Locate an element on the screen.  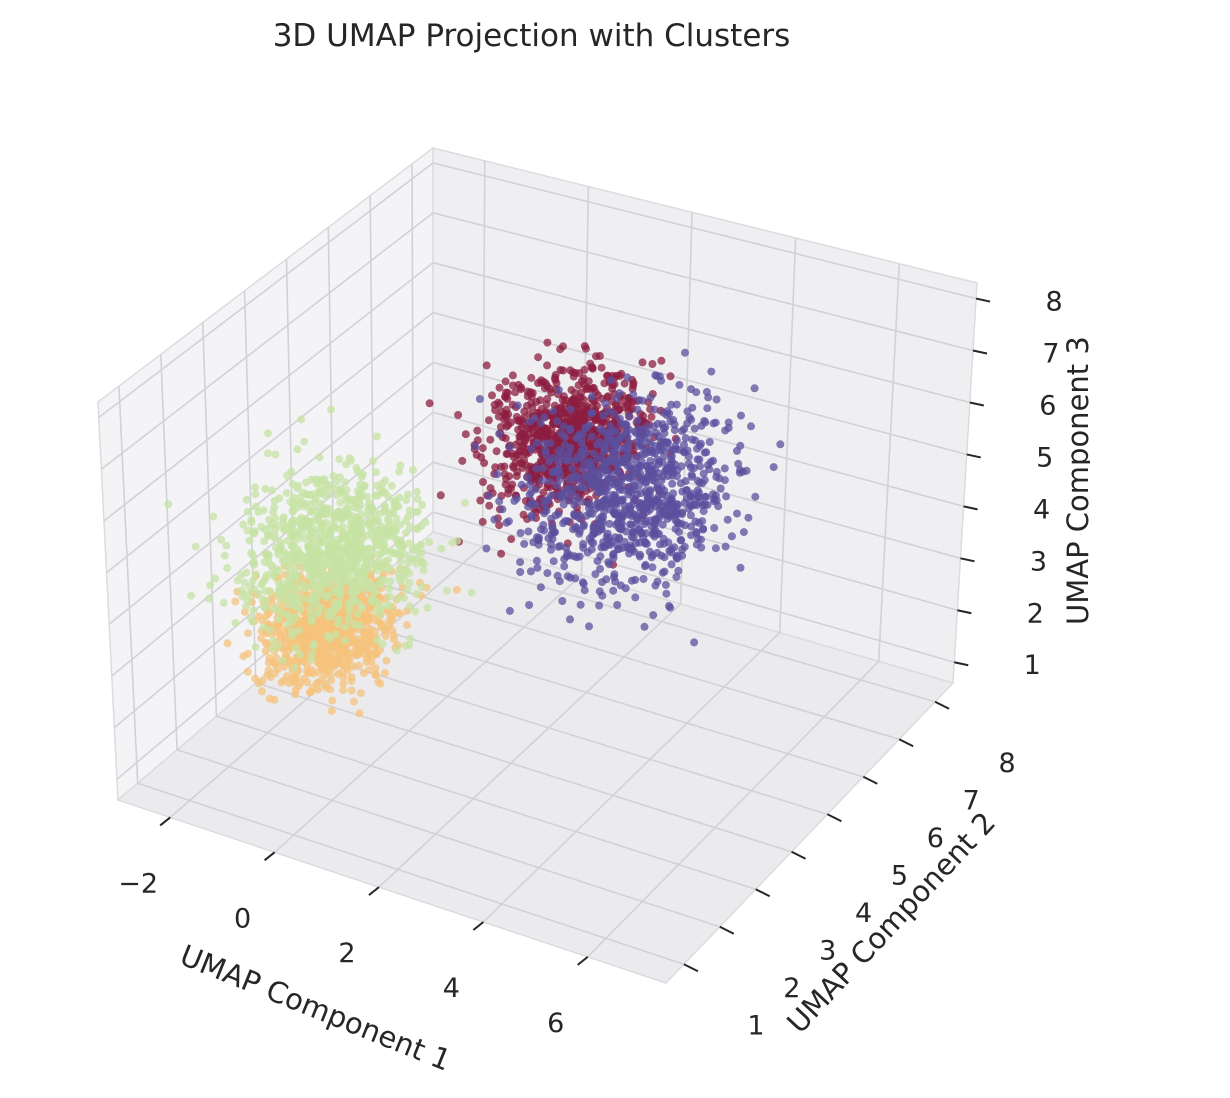
y-tick-label: 2 is located at coordinates (791, 988).